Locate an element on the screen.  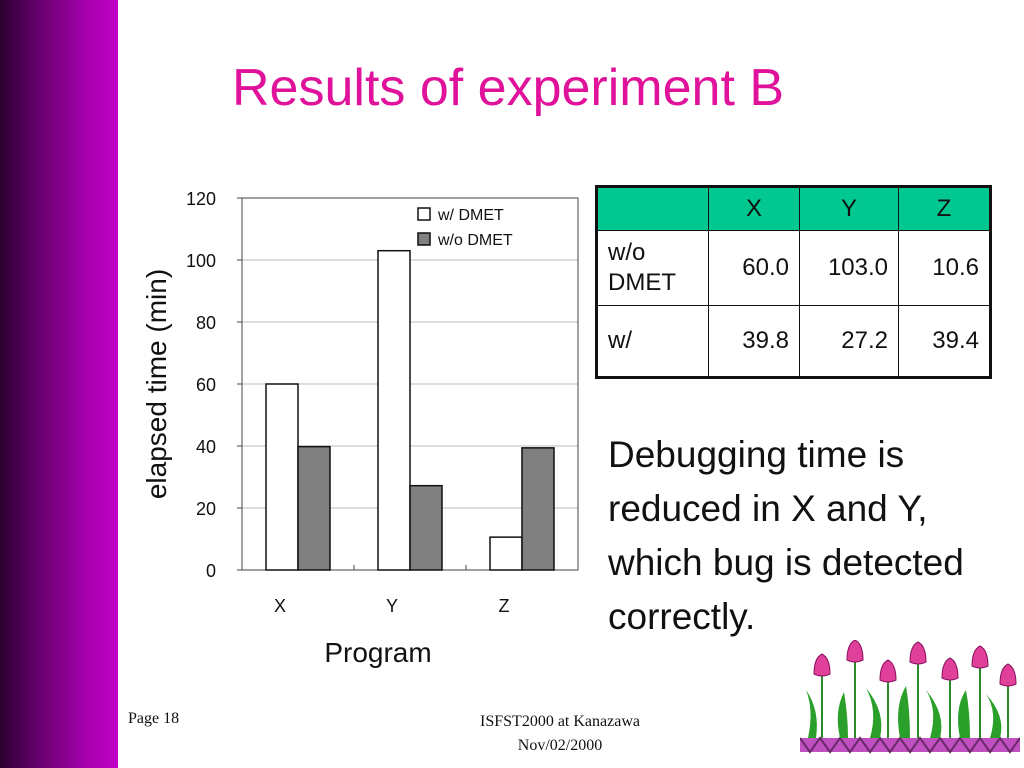
bar-x-without-dmet is located at coordinates (314, 508).